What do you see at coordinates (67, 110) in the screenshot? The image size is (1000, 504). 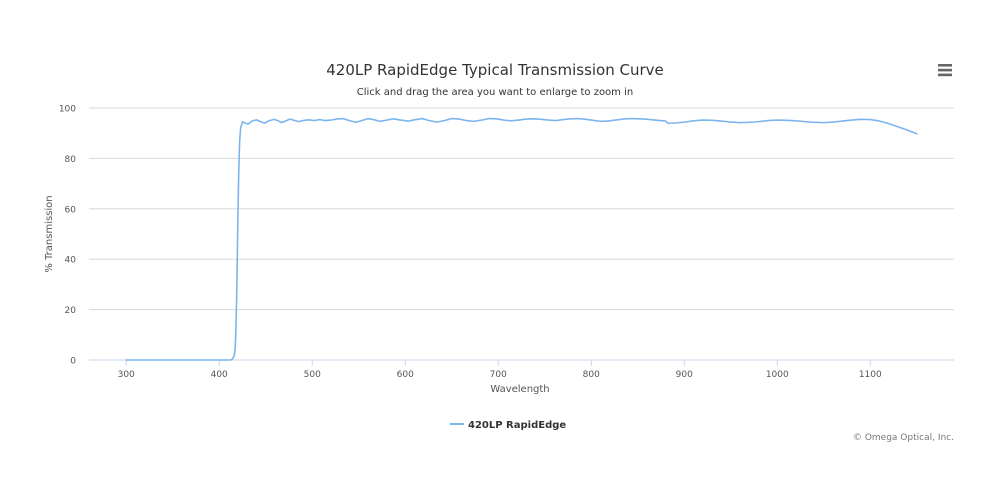 I see `y-tick-label: 100` at bounding box center [67, 110].